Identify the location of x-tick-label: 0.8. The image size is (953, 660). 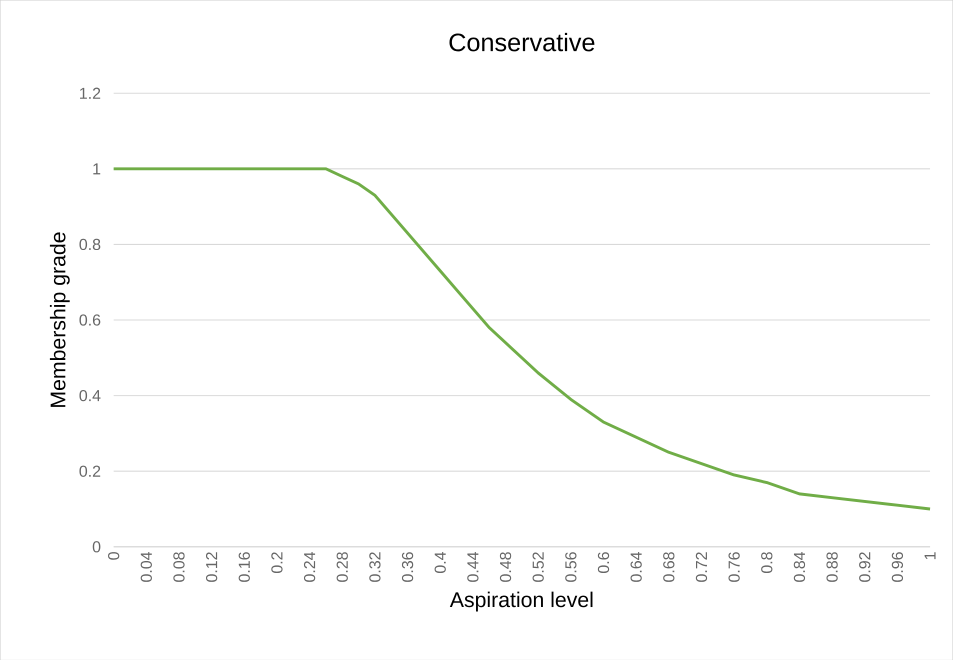
(766, 562).